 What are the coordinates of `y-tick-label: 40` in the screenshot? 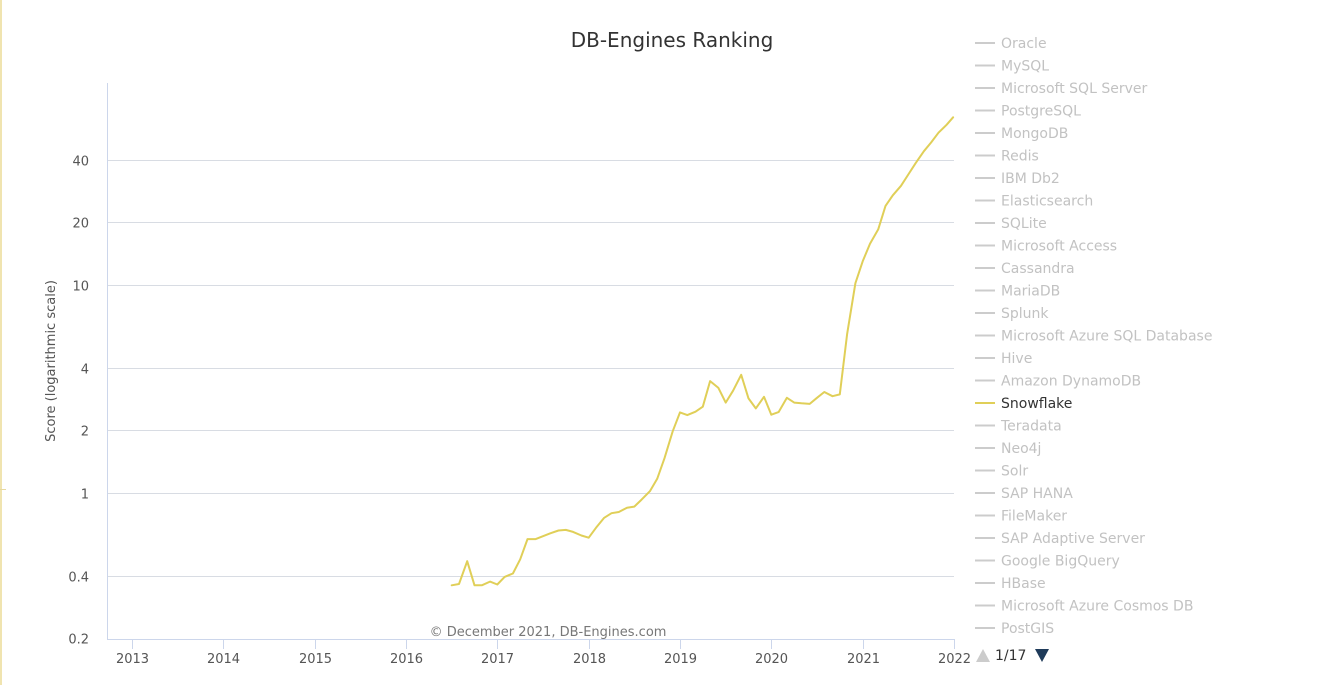 It's located at (80, 162).